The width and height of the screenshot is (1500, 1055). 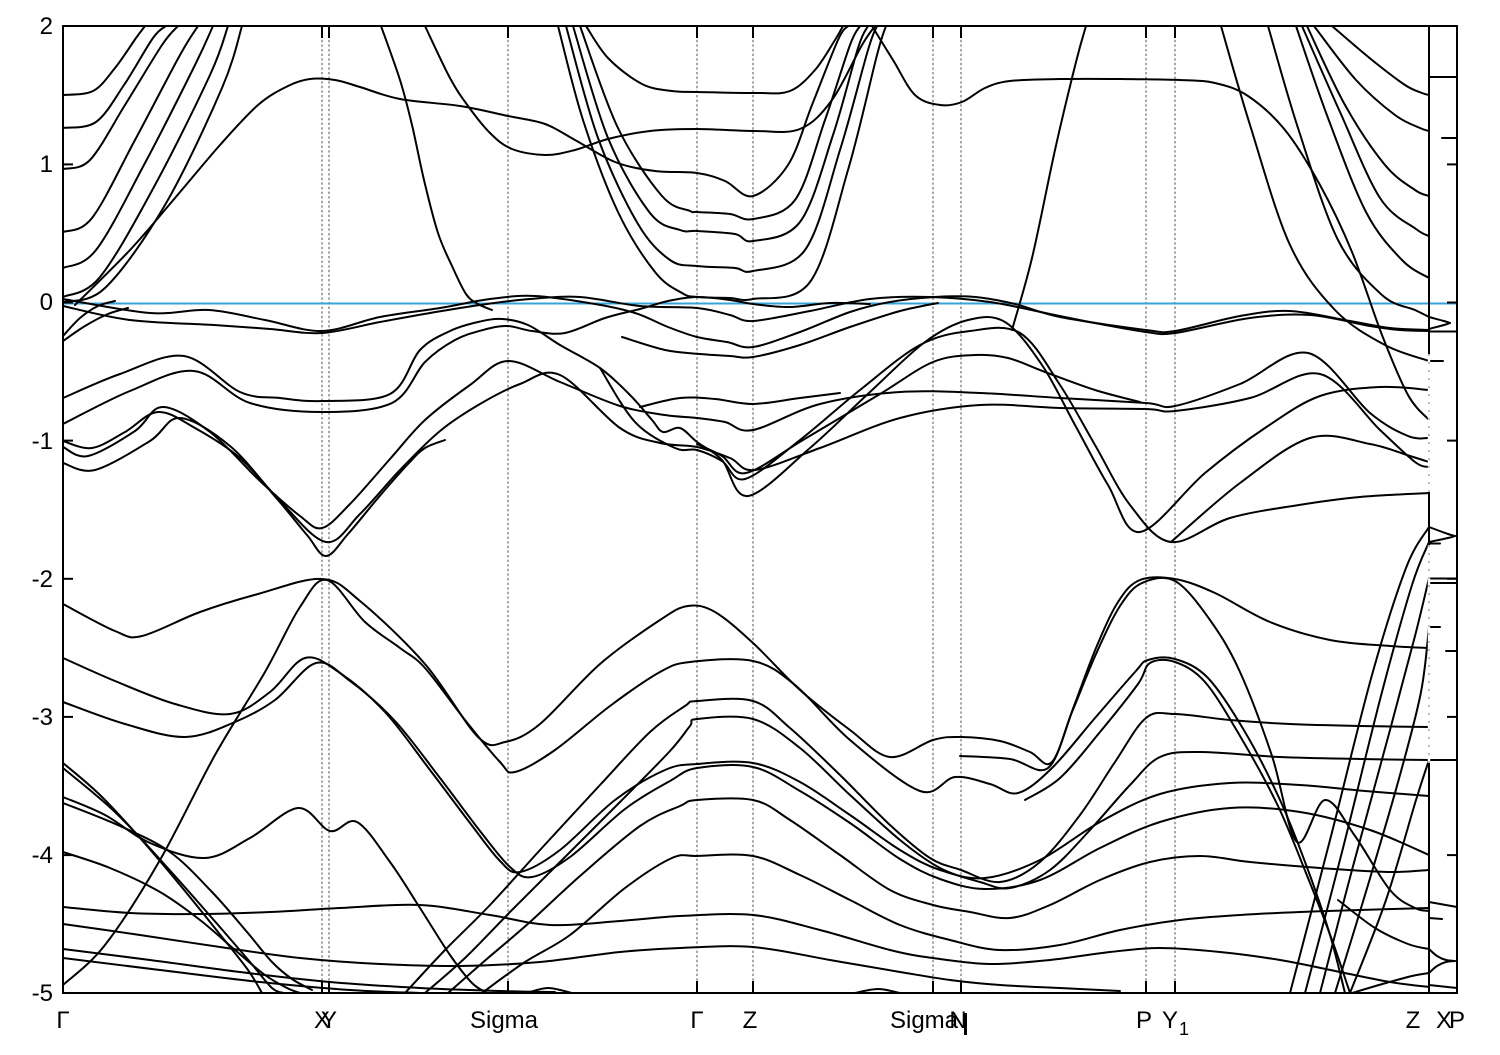 What do you see at coordinates (42, 579) in the screenshot?
I see `svg-text: -2` at bounding box center [42, 579].